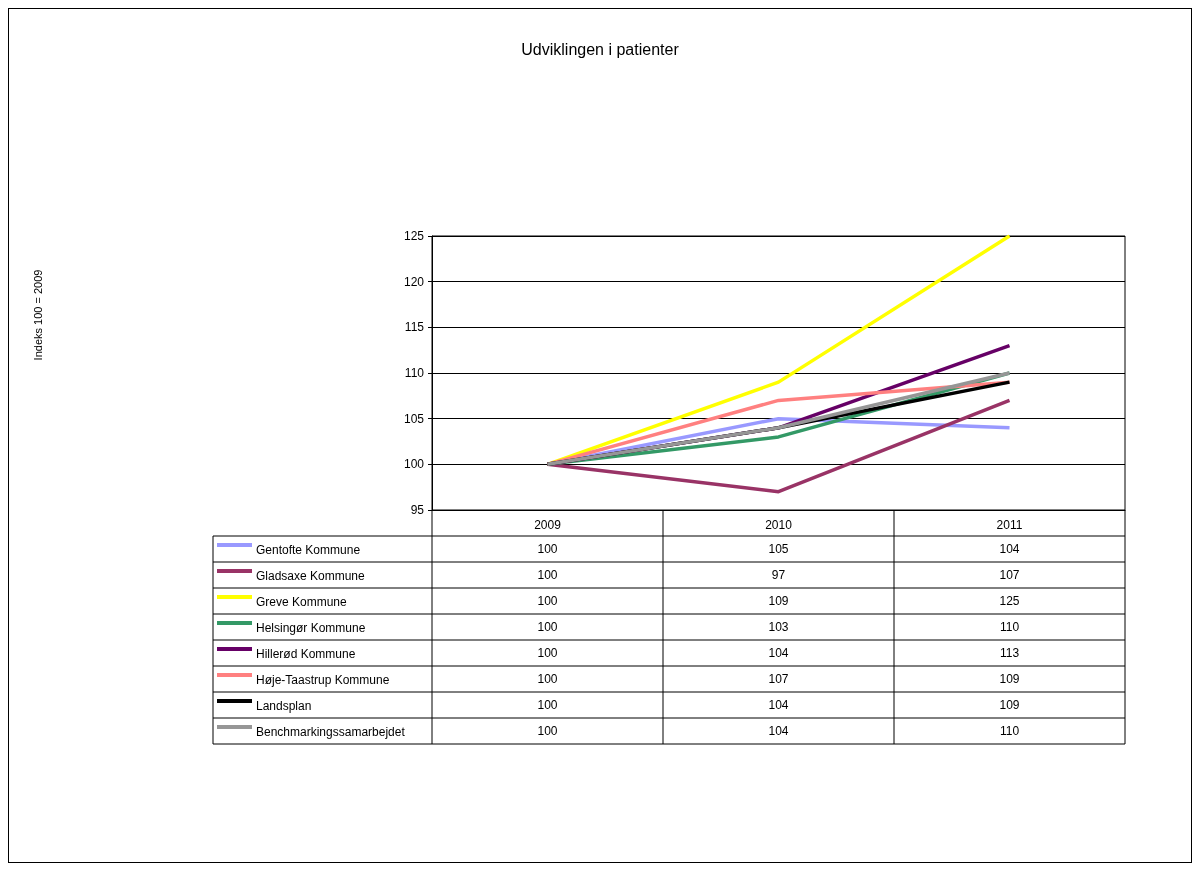 This screenshot has height=871, width=1200. Describe the element at coordinates (311, 628) in the screenshot. I see `legend-label: Helsingør Kommune` at that location.